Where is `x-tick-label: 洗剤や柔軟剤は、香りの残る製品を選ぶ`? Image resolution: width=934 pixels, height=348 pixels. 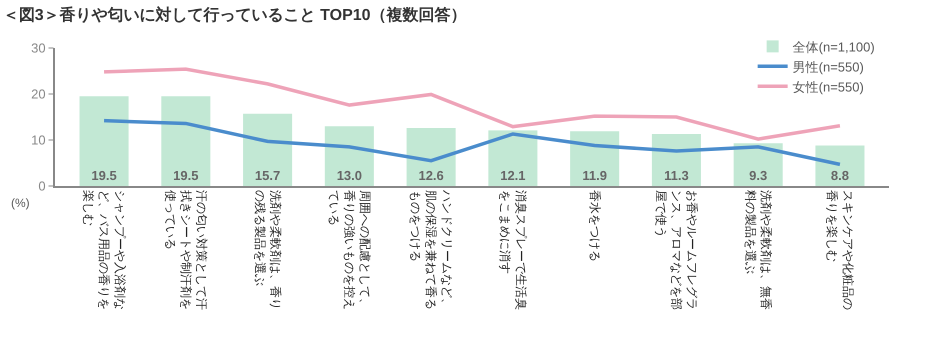 x-tick-label: 洗剤や柔軟剤は、香りの残る製品を選ぶ is located at coordinates (267, 250).